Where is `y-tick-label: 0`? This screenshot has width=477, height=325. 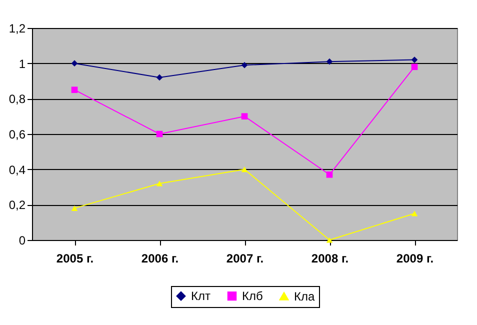
y-tick-label: 0 is located at coordinates (22, 241).